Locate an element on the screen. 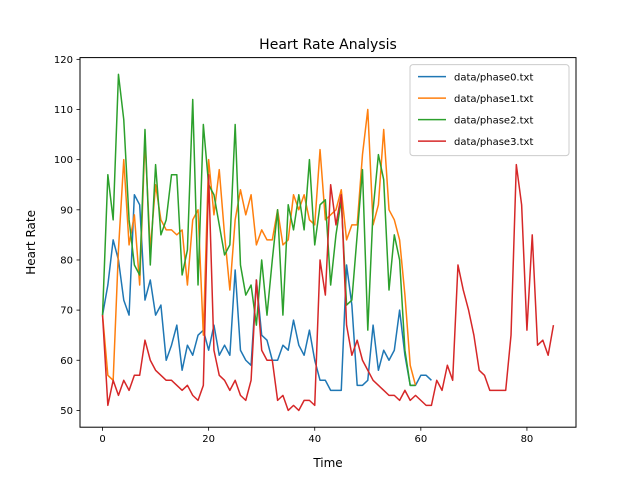 This screenshot has height=484, width=640. x-axis-label: Time is located at coordinates (327, 463).